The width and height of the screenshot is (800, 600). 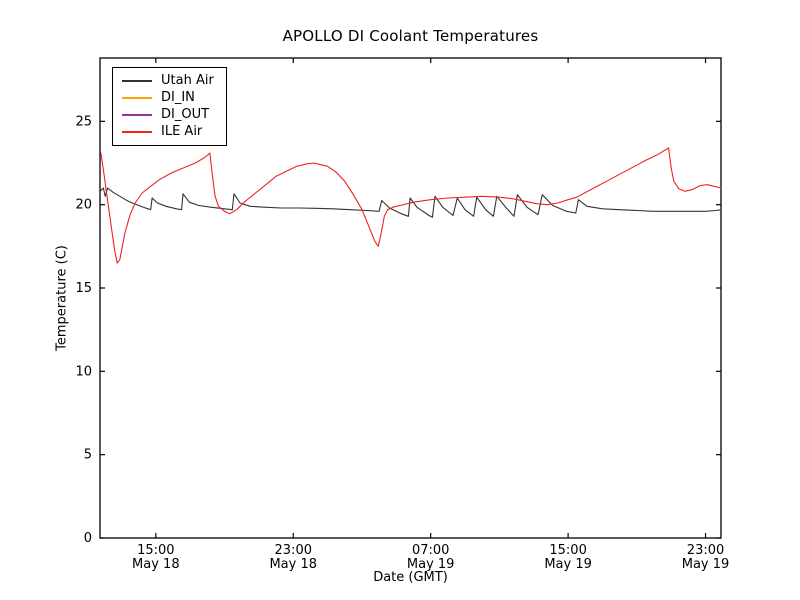 I want to click on y-tick-label: 10, so click(x=83, y=371).